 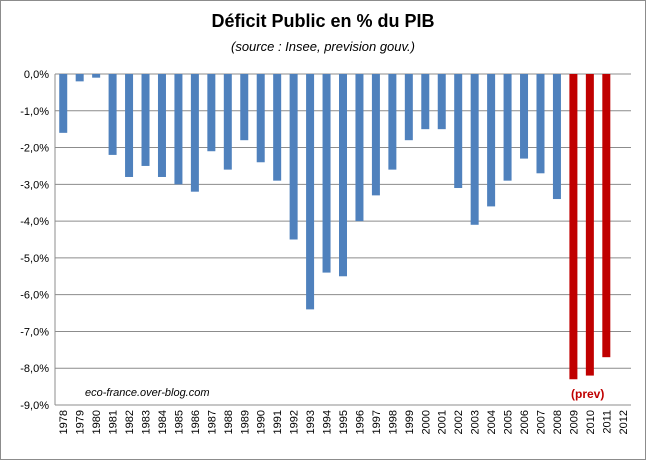 I want to click on bar-2010, so click(x=589, y=225).